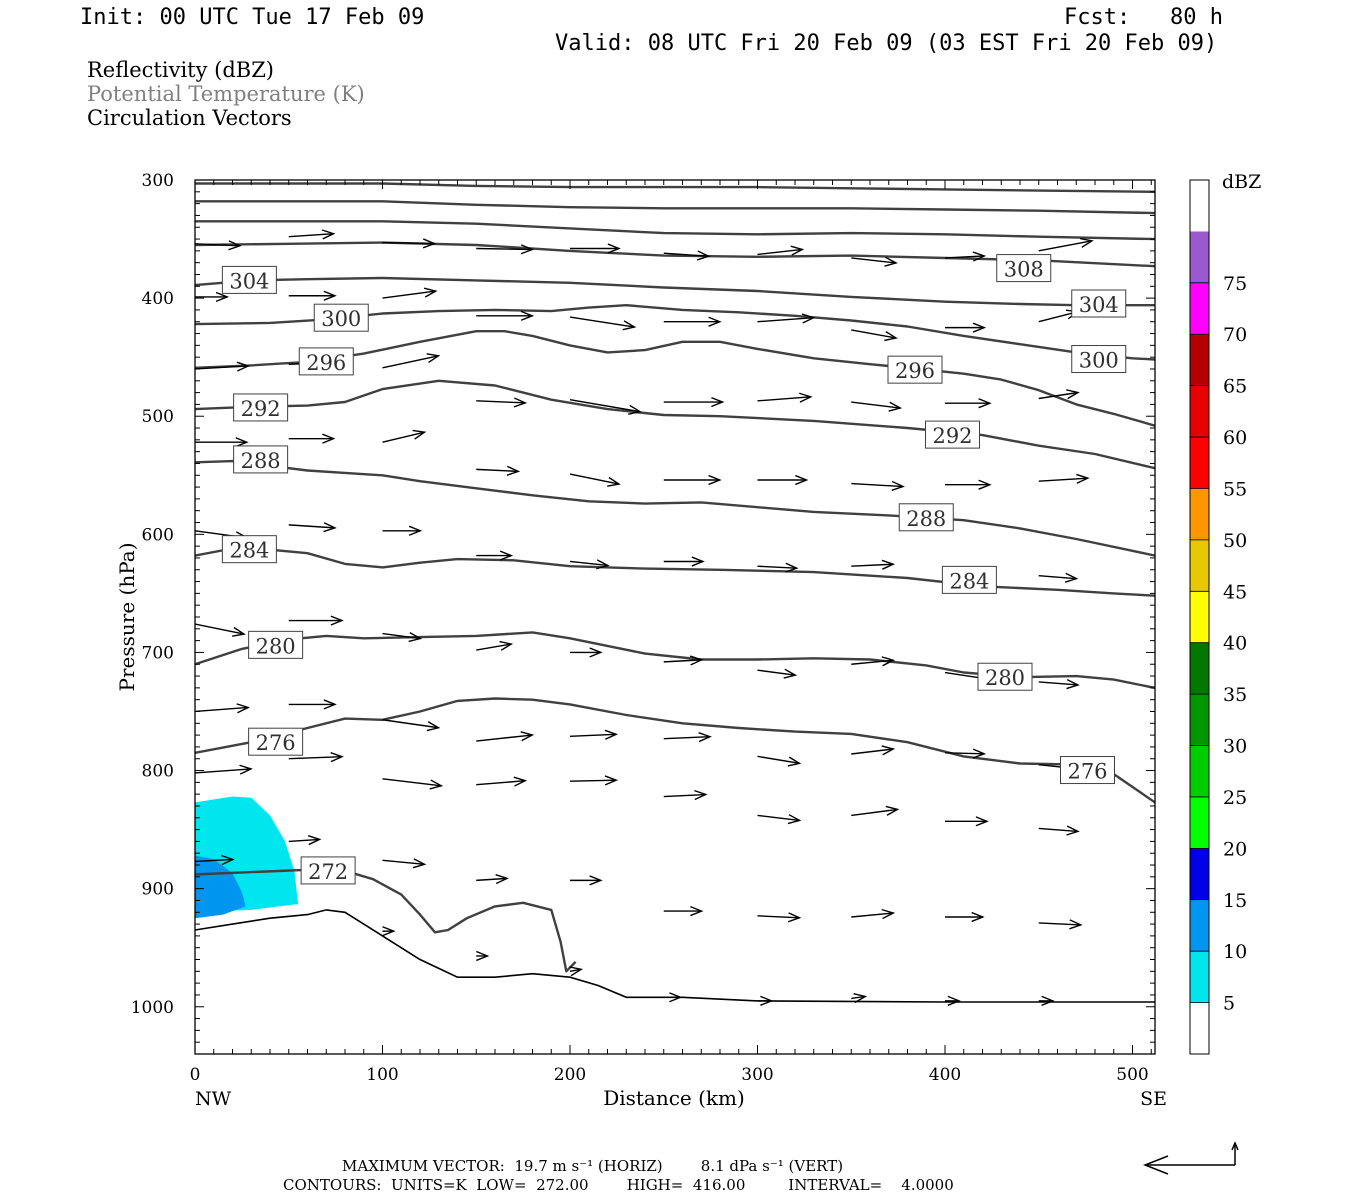  I want to click on isentrope-label: 308, so click(1024, 270).